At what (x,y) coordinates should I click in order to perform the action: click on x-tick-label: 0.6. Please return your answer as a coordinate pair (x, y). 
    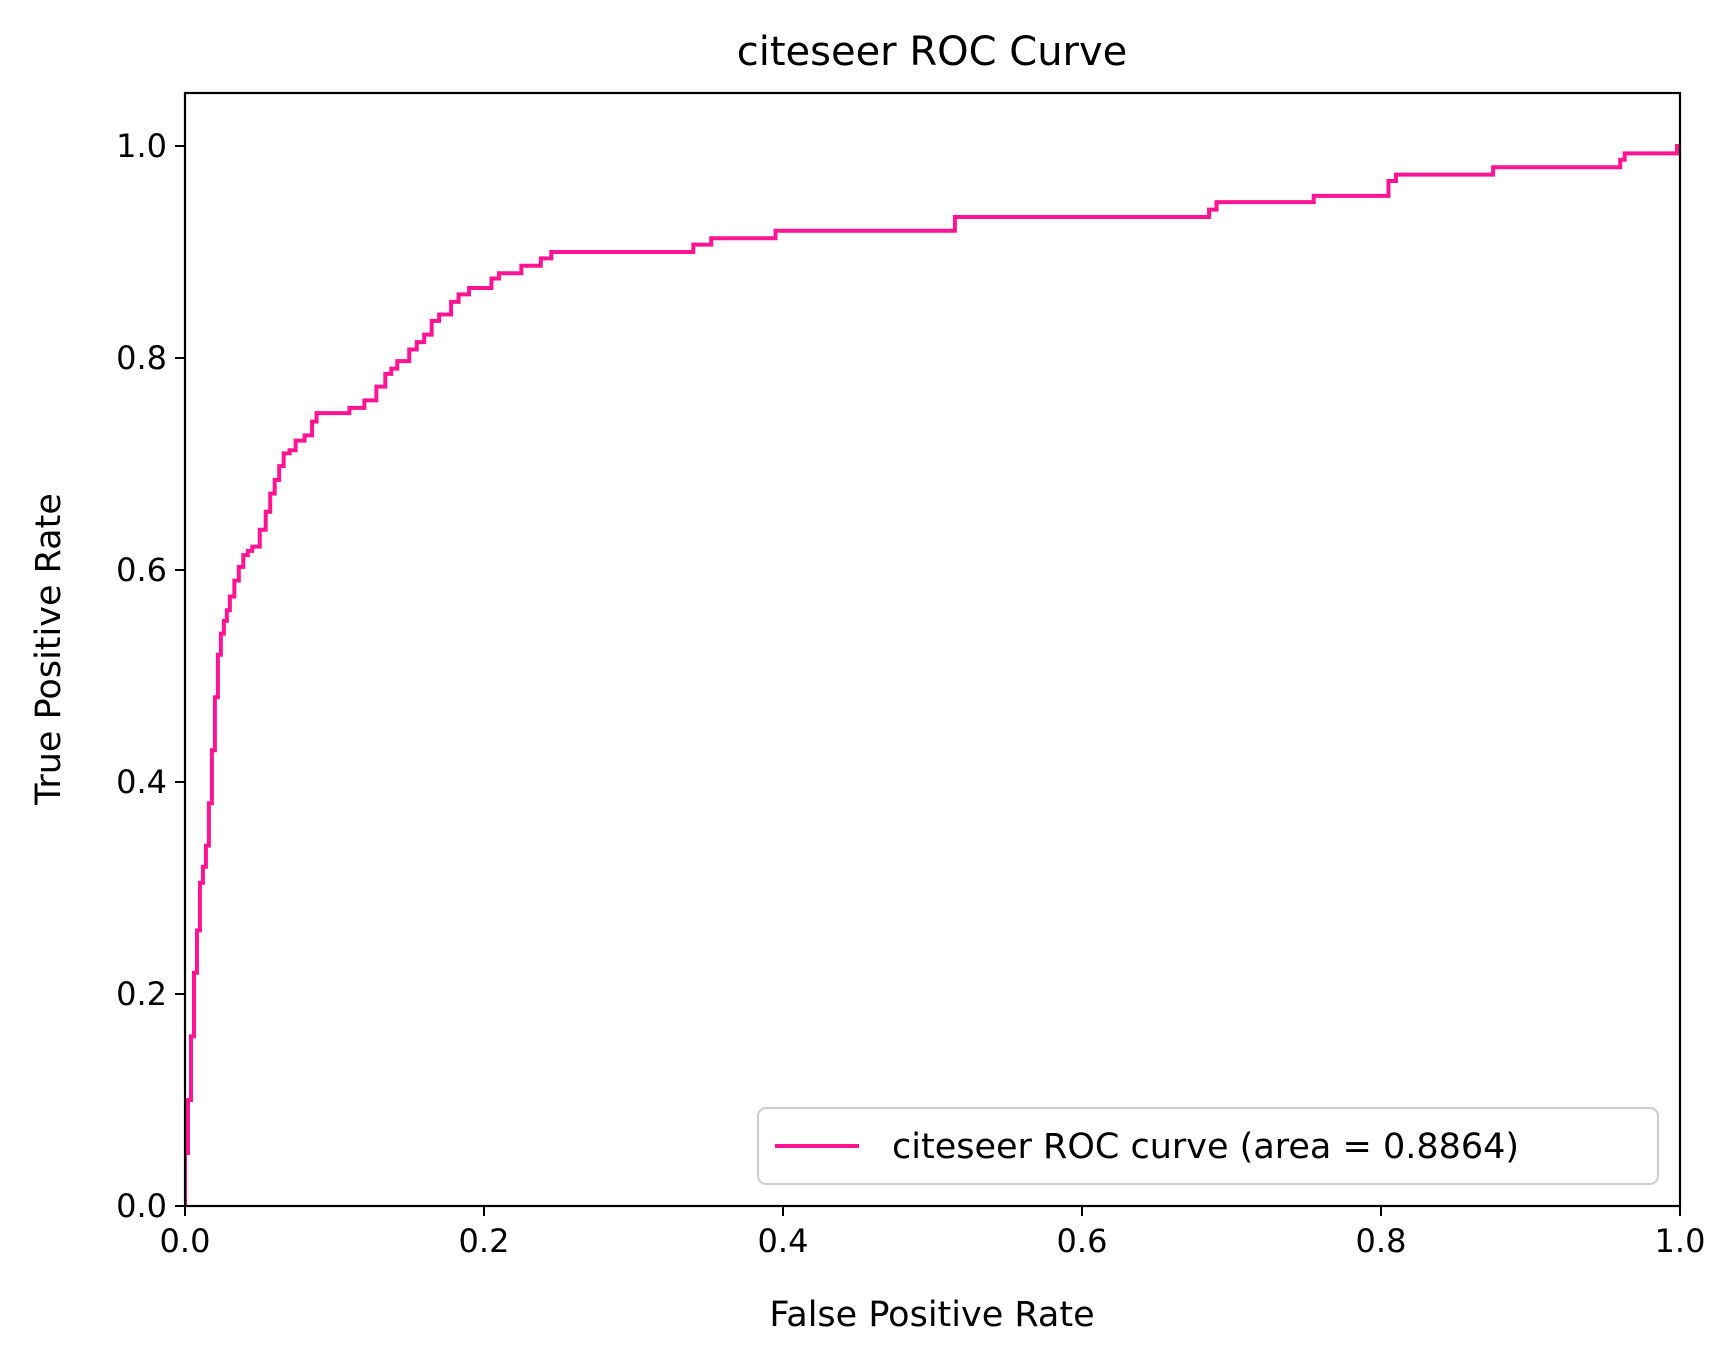
    Looking at the image, I should click on (1082, 1241).